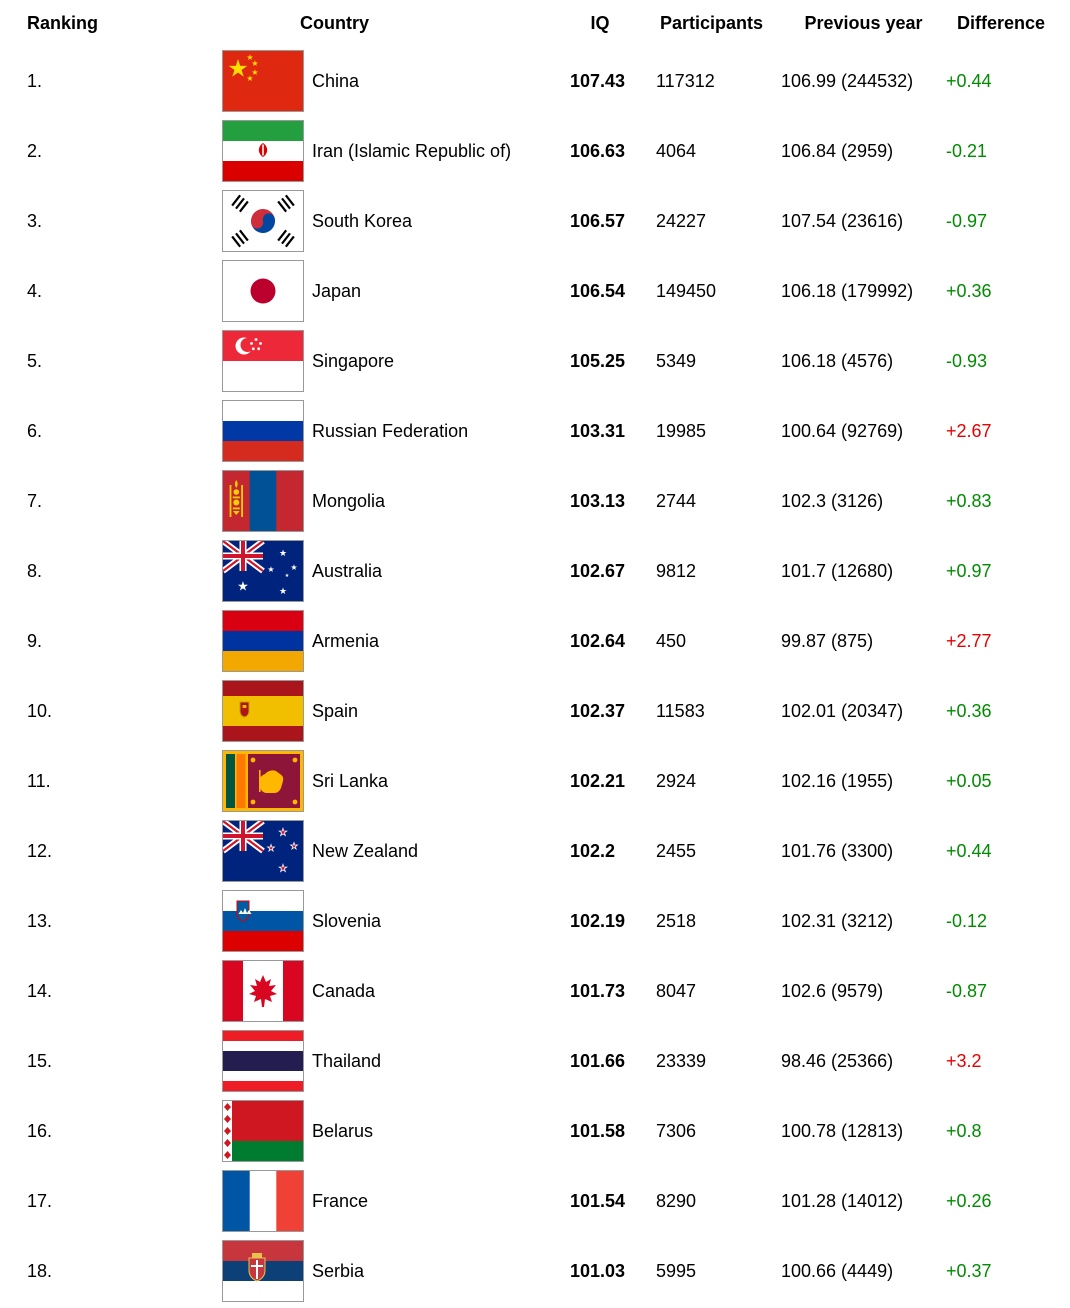 The width and height of the screenshot is (1070, 1308). Describe the element at coordinates (593, 850) in the screenshot. I see `iq-value: 102.2` at that location.